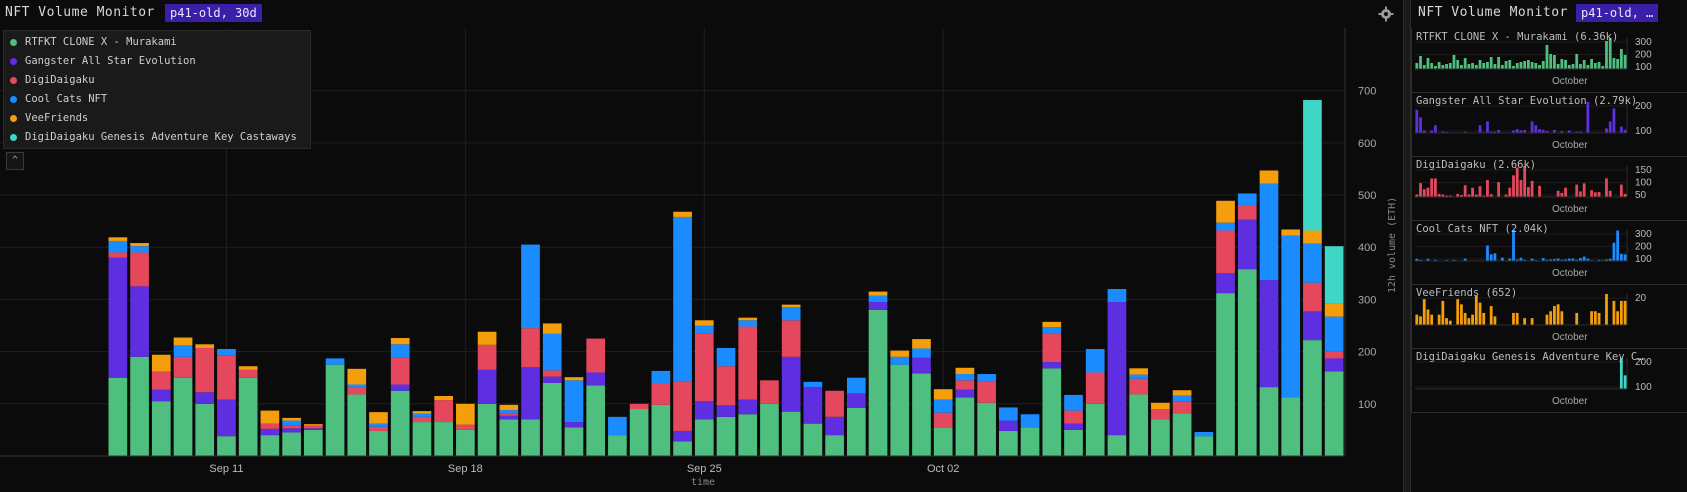 This screenshot has height=492, width=1687. I want to click on panel-divider, so click(1407, 246).